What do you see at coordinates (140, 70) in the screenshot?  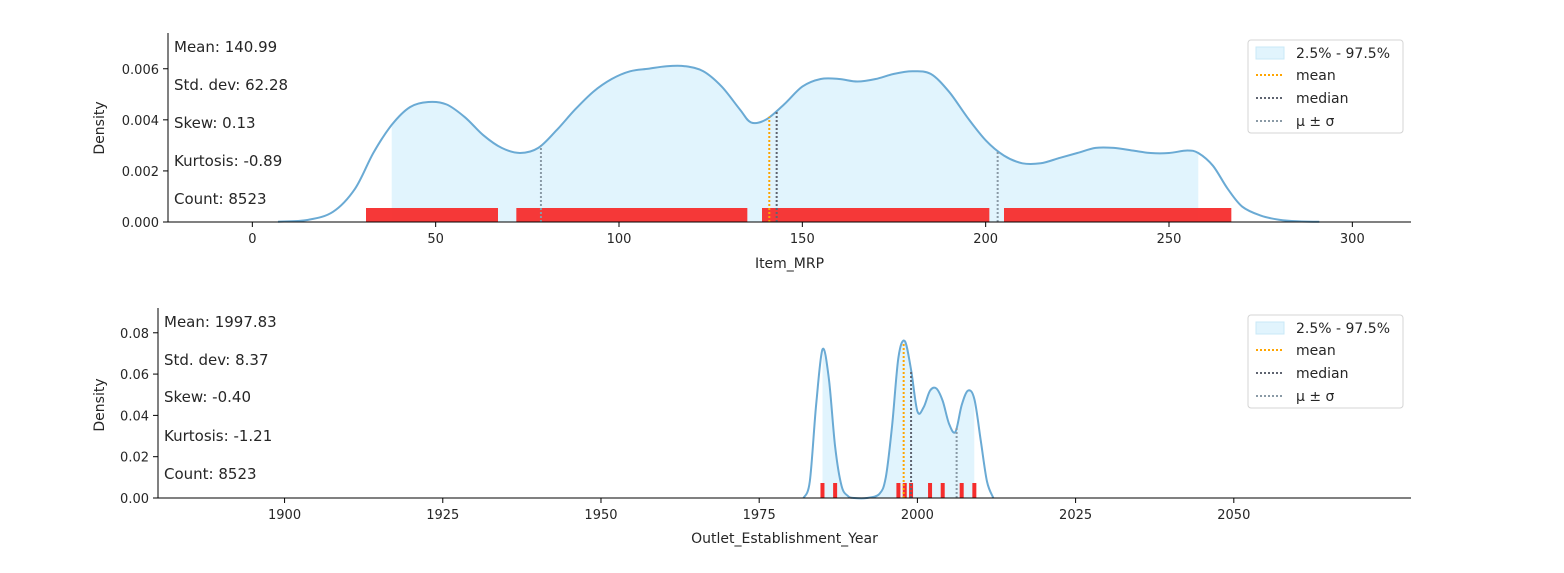 I see `y-tick-label: 0.006` at bounding box center [140, 70].